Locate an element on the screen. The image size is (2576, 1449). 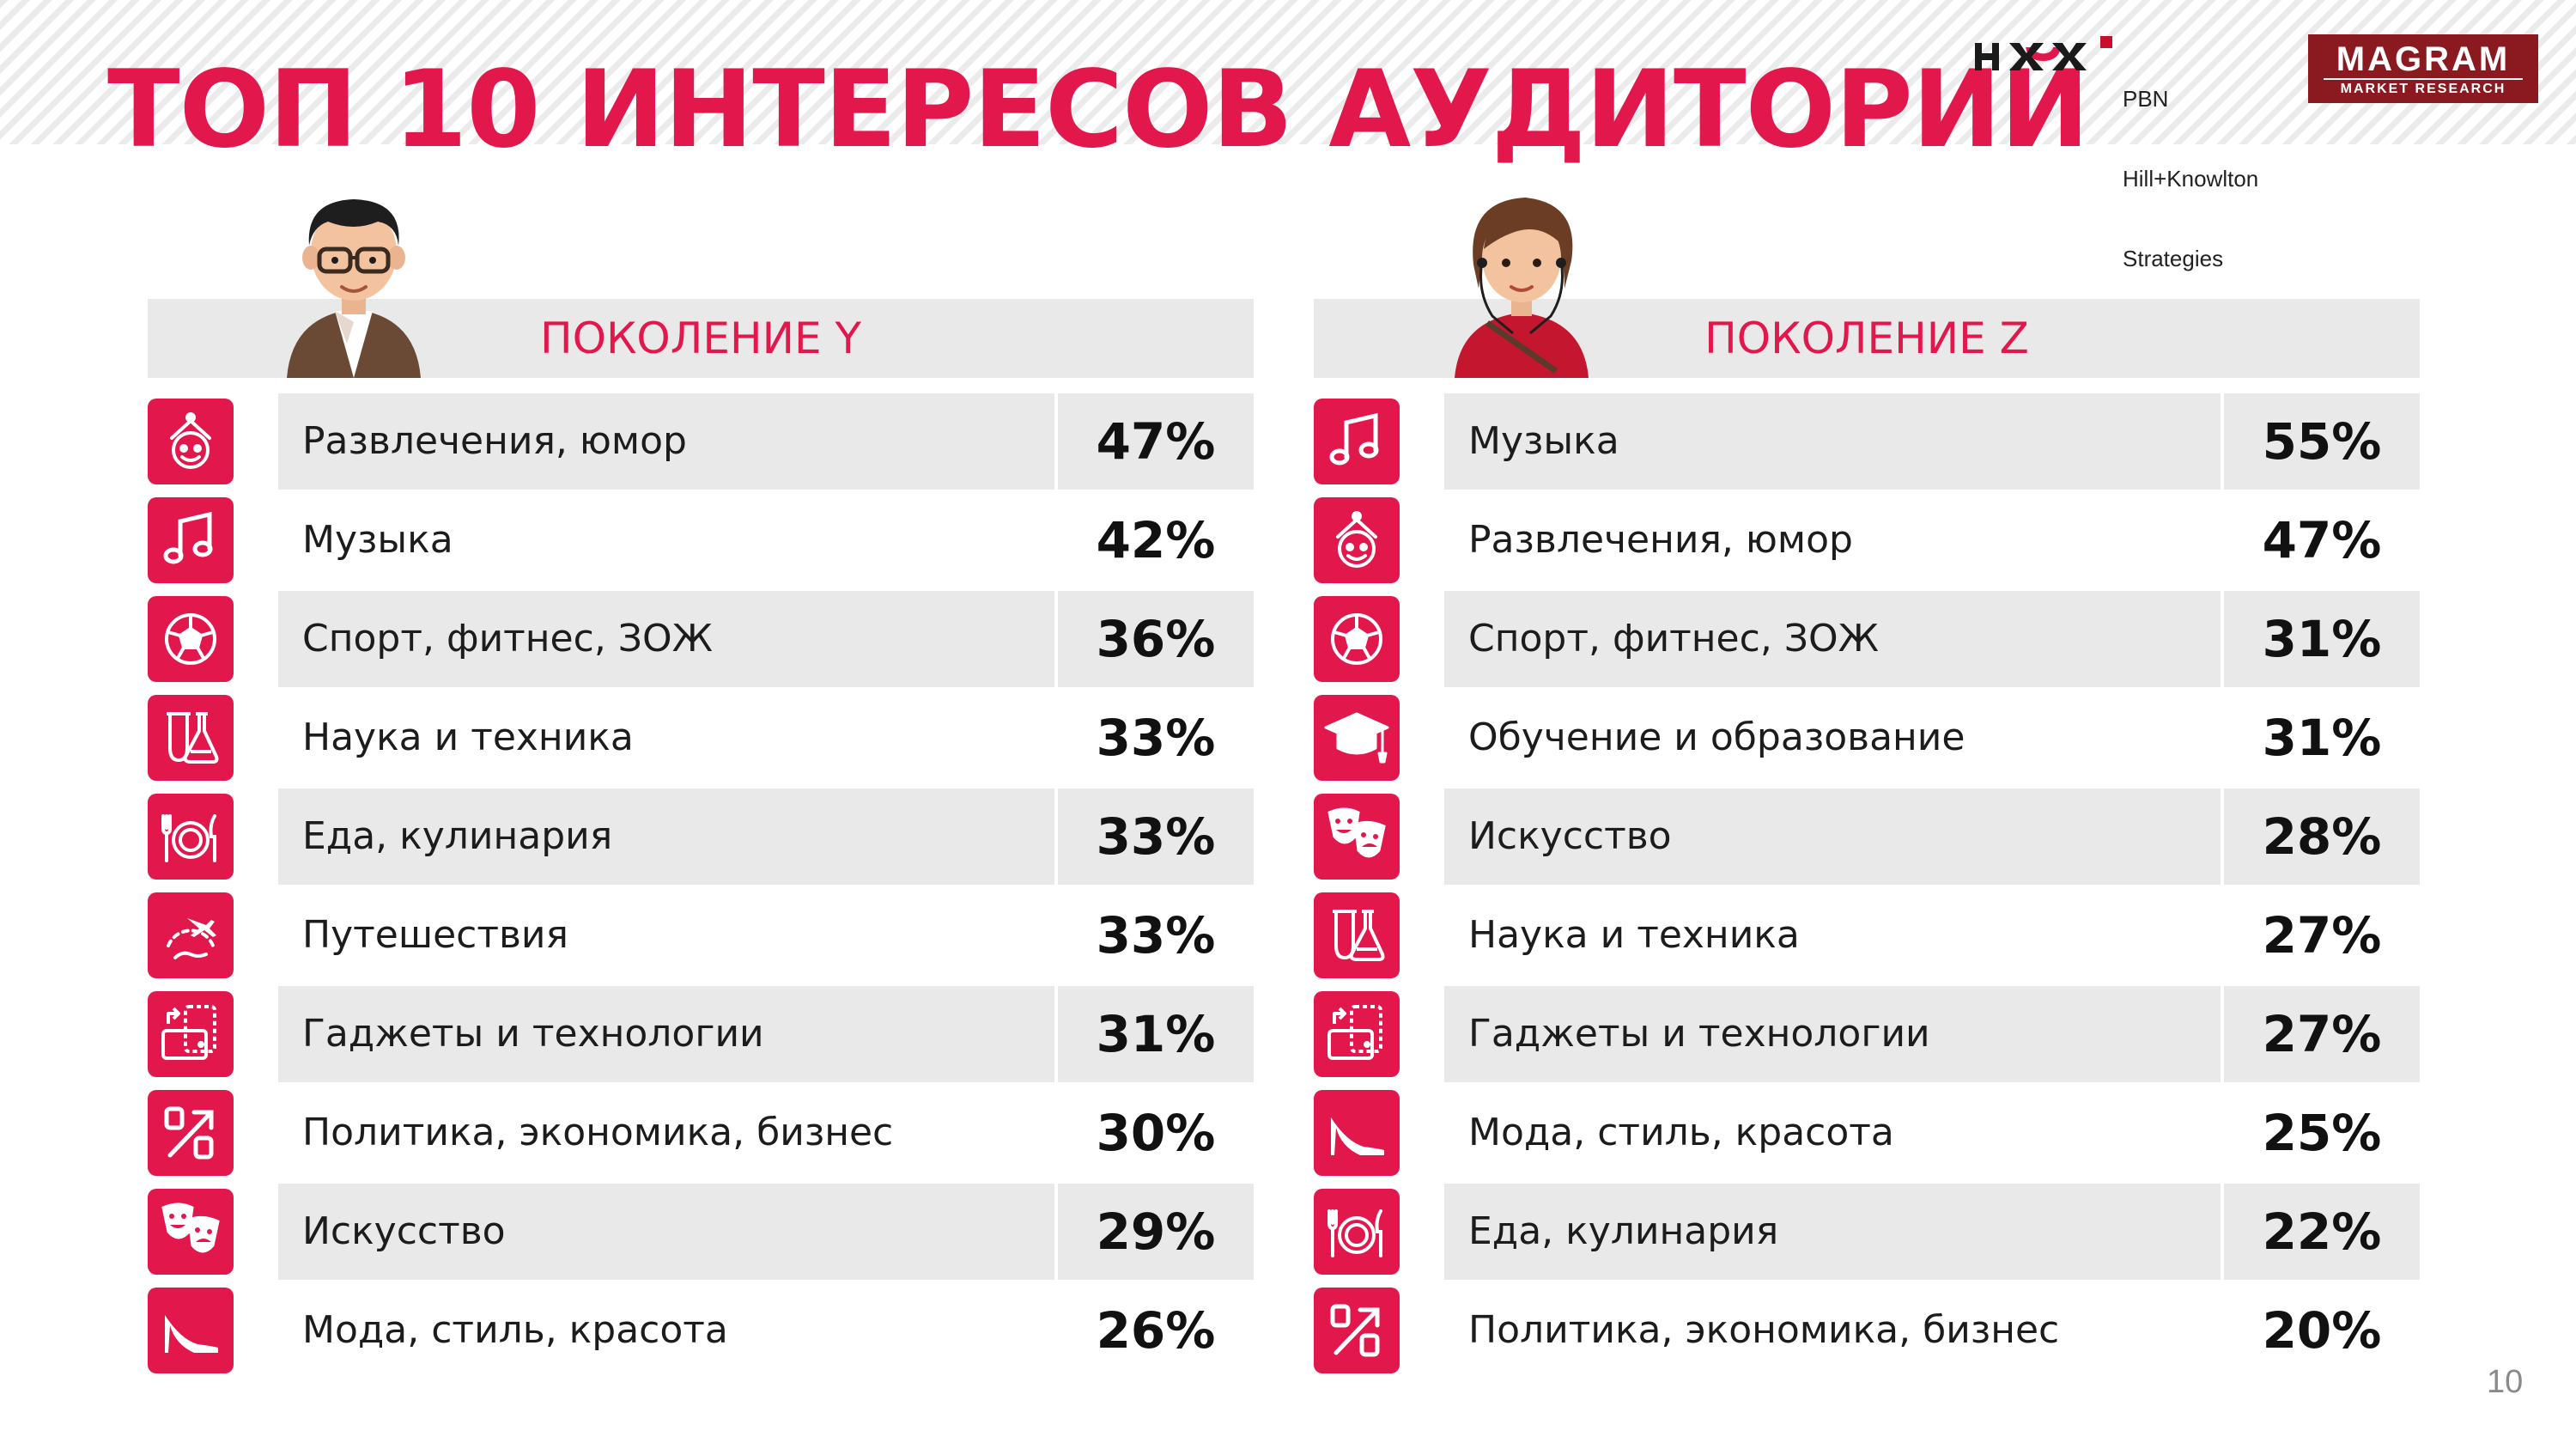
generation-z-row: Музыка 55% is located at coordinates (1867, 442).